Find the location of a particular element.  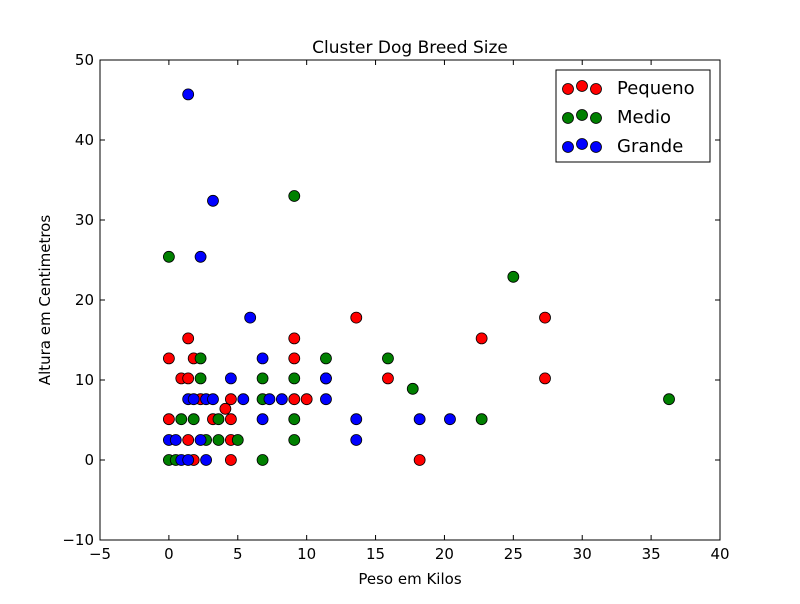

x-tick-label: 35 is located at coordinates (651, 554).